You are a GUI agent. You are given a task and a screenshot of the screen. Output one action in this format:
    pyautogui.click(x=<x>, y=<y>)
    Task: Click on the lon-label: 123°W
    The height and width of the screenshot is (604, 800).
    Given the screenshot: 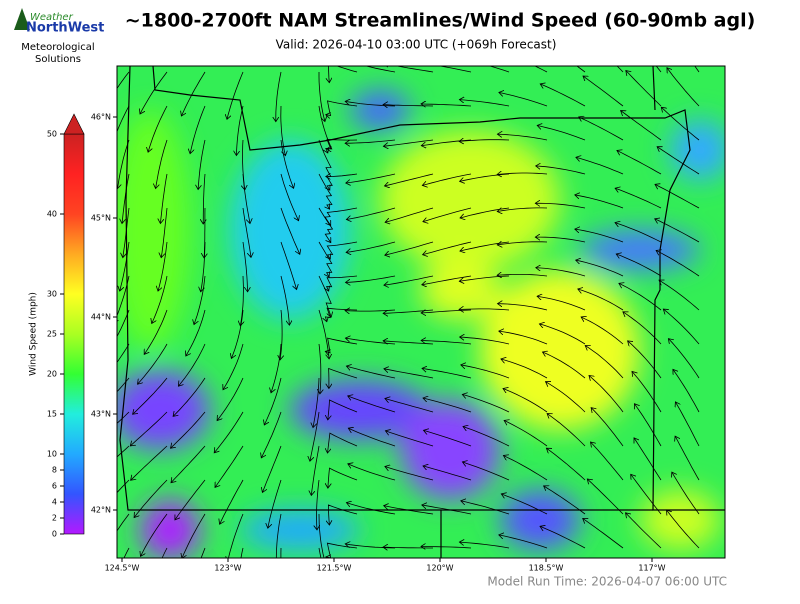 What is the action you would take?
    pyautogui.click(x=227, y=568)
    